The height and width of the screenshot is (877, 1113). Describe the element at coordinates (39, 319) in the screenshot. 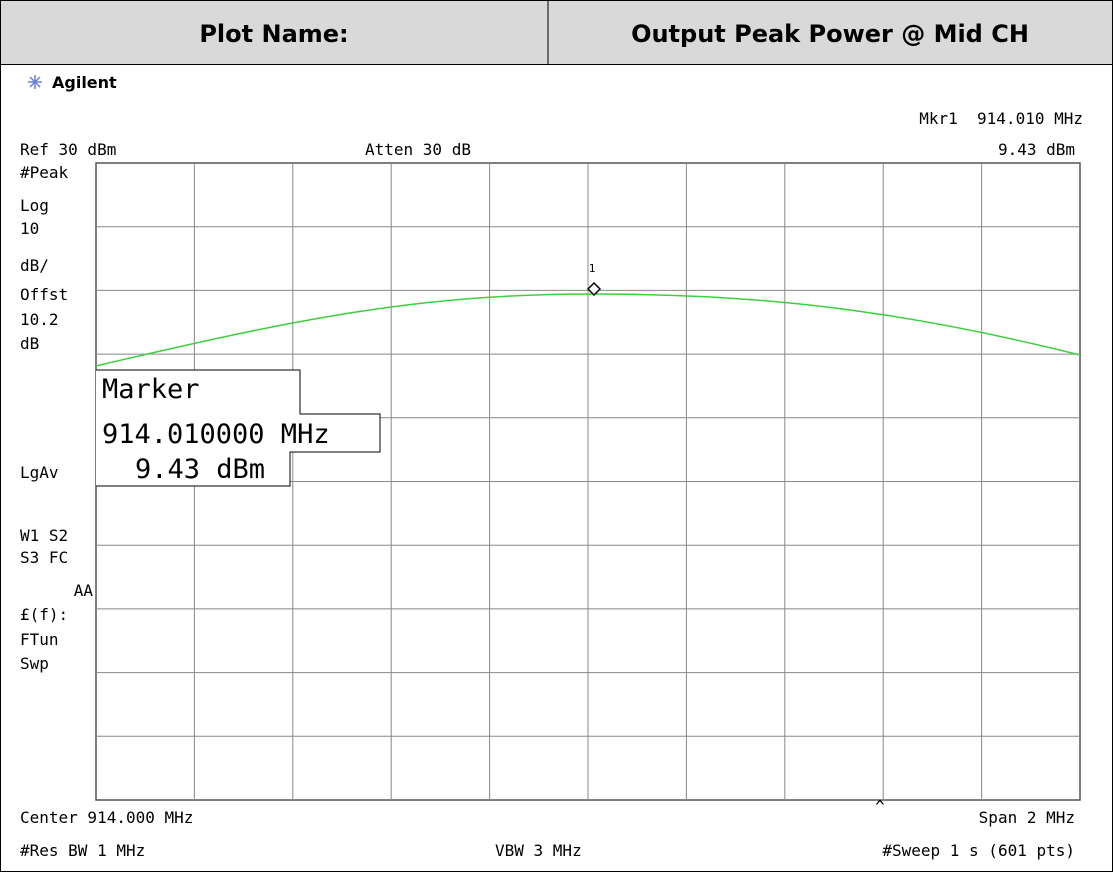

I see `side-label: 10.2` at that location.